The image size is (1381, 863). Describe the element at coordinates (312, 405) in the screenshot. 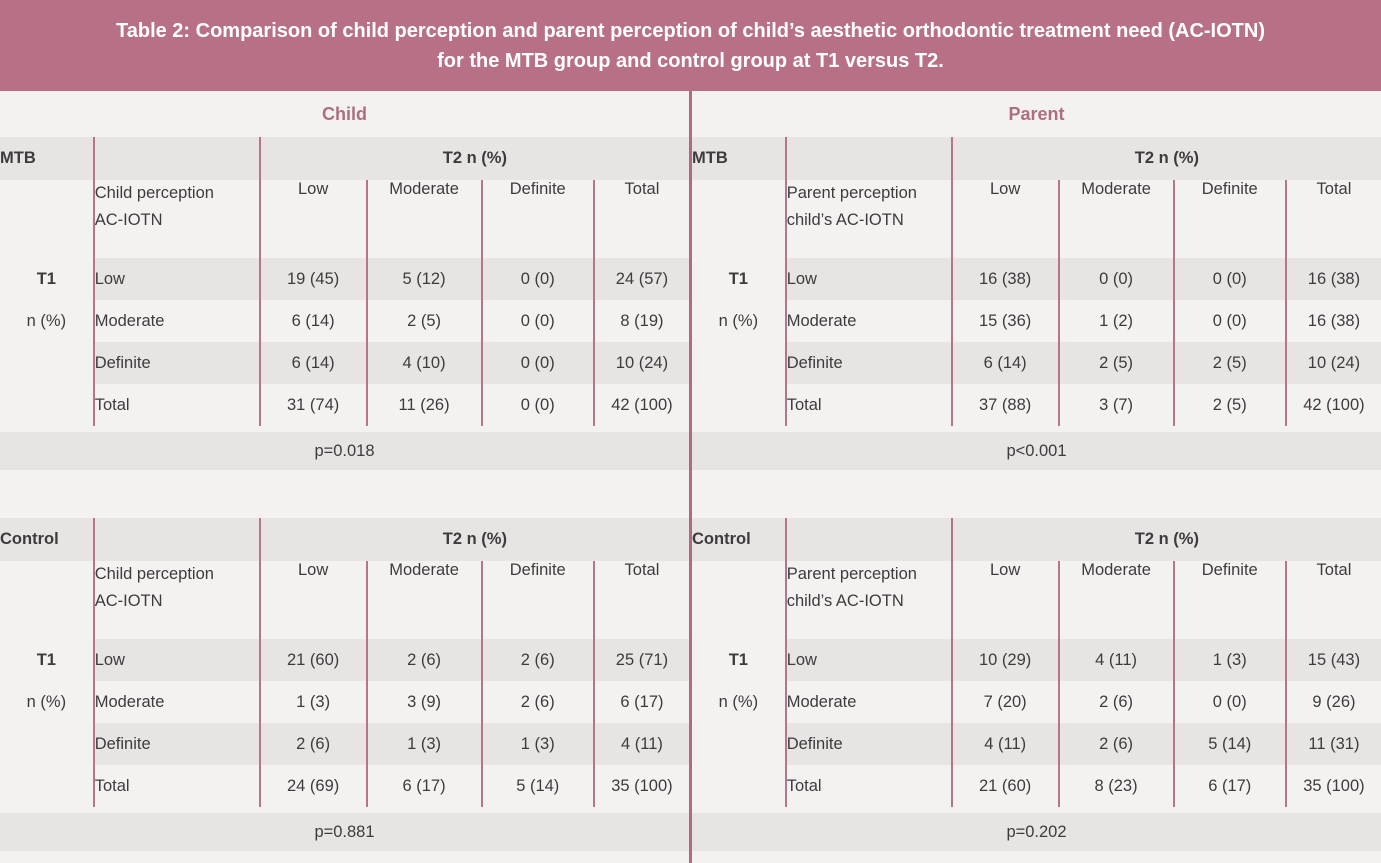

I see `value-cell: 31 (74)` at that location.